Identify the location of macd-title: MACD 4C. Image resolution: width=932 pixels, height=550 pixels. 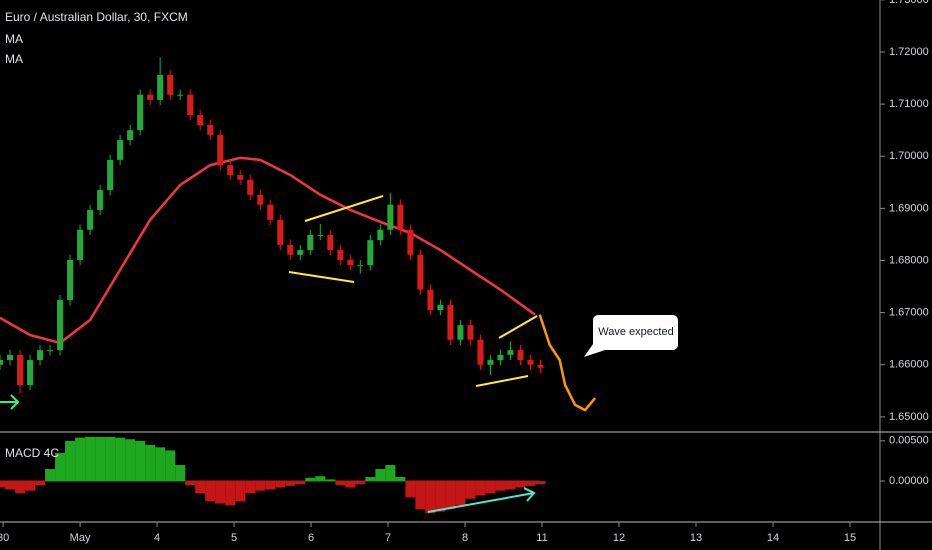
(32, 453).